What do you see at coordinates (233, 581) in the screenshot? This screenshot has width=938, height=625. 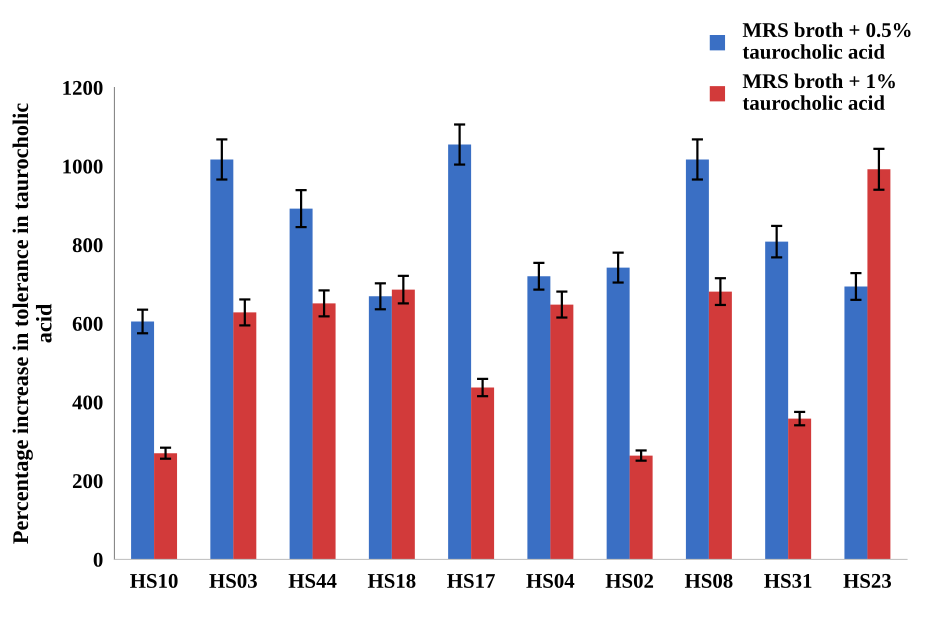 I see `x-tick-label: HS03` at bounding box center [233, 581].